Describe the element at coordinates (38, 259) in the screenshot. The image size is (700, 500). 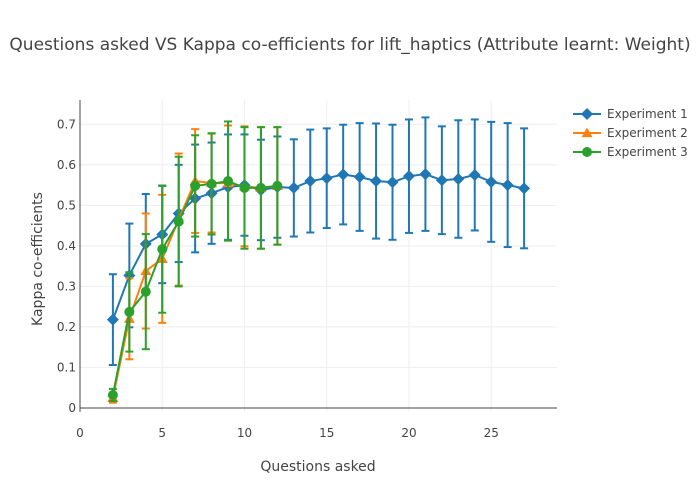
I see `y-axis-title: Kappa co-efficients` at that location.